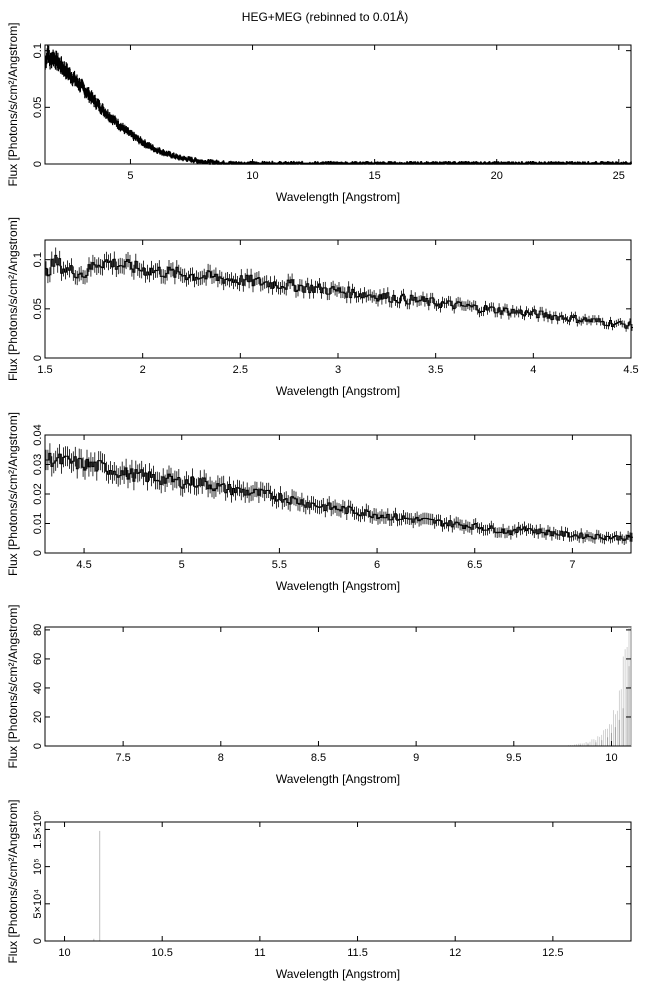 This screenshot has height=991, width=650. What do you see at coordinates (38, 630) in the screenshot?
I see `y-tick-label: 80` at bounding box center [38, 630].